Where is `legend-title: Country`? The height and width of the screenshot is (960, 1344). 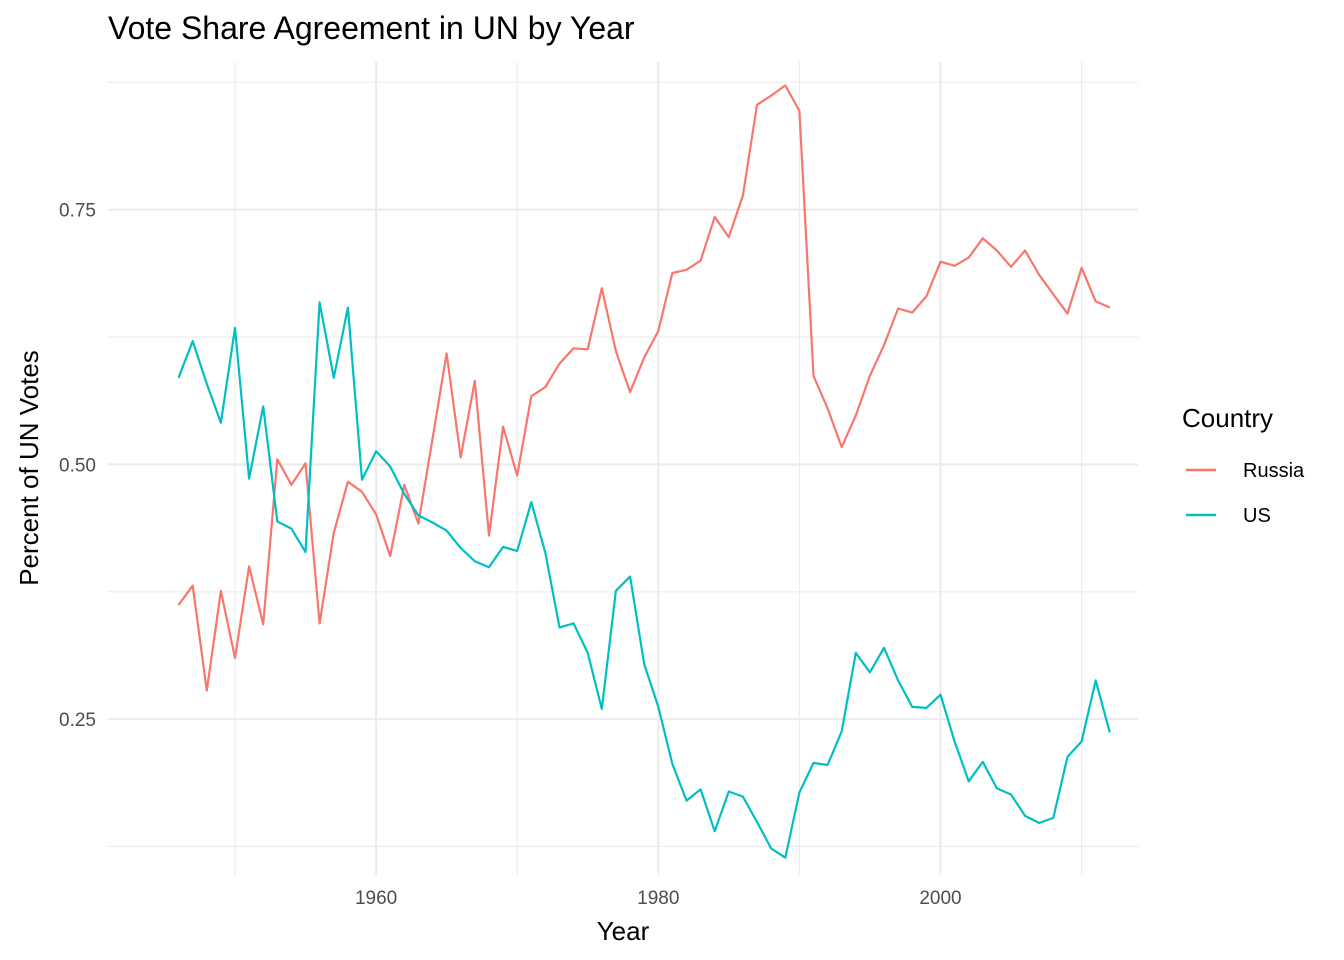 legend-title: Country is located at coordinates (1227, 418).